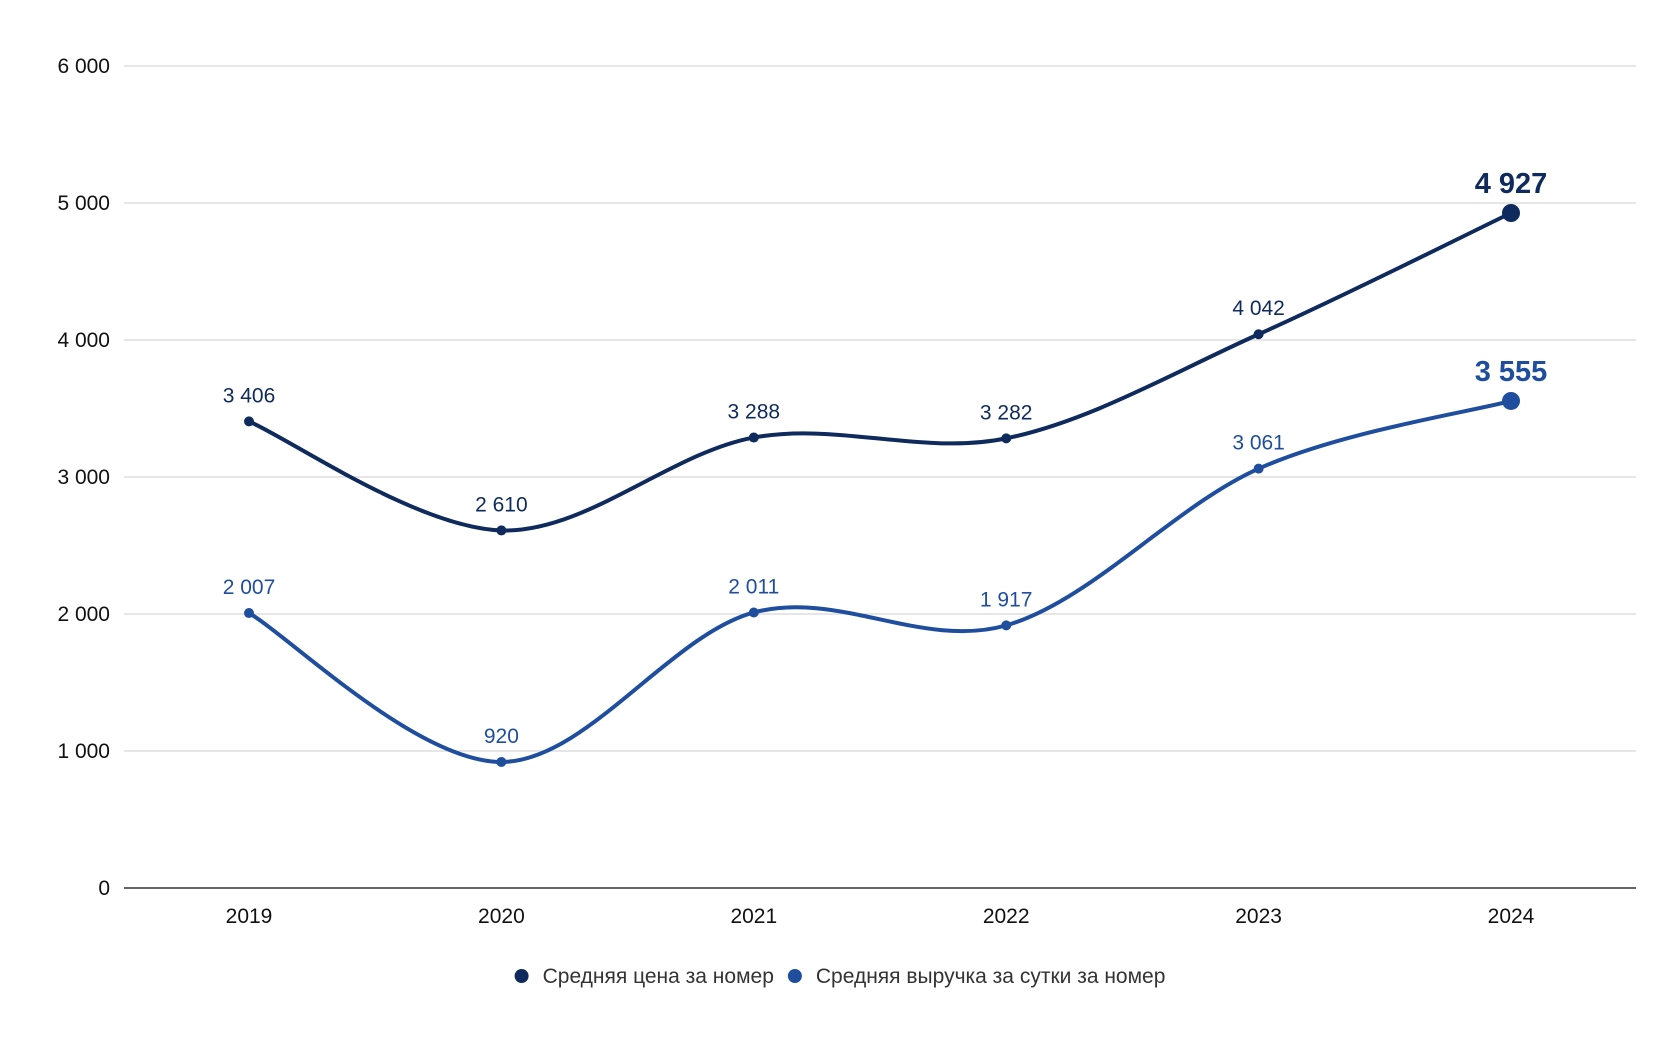 The width and height of the screenshot is (1680, 1038). Describe the element at coordinates (991, 976) in the screenshot. I see `legend-label-2: Средняя выручка за сутки за номер` at that location.